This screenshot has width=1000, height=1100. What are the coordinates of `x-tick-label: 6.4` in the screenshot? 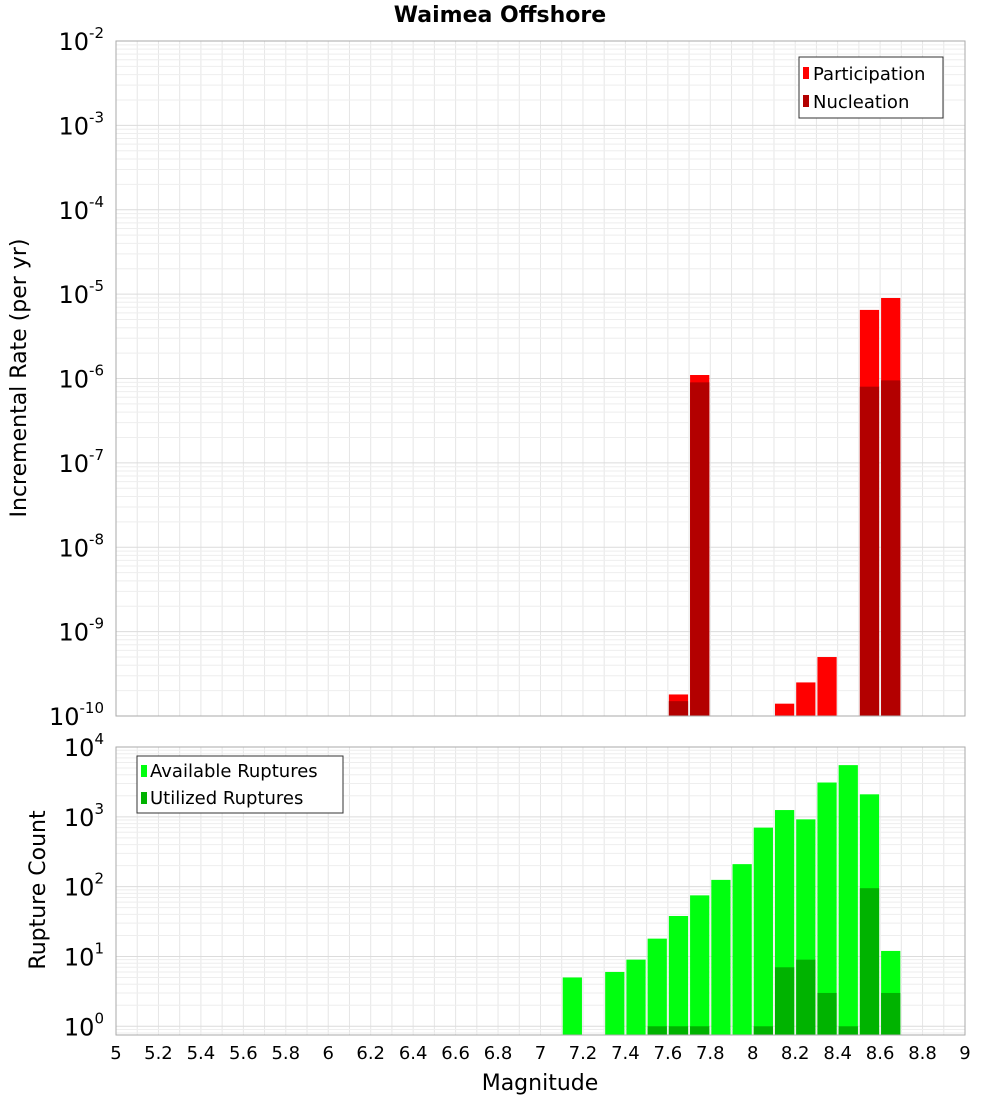 It's located at (413, 1053).